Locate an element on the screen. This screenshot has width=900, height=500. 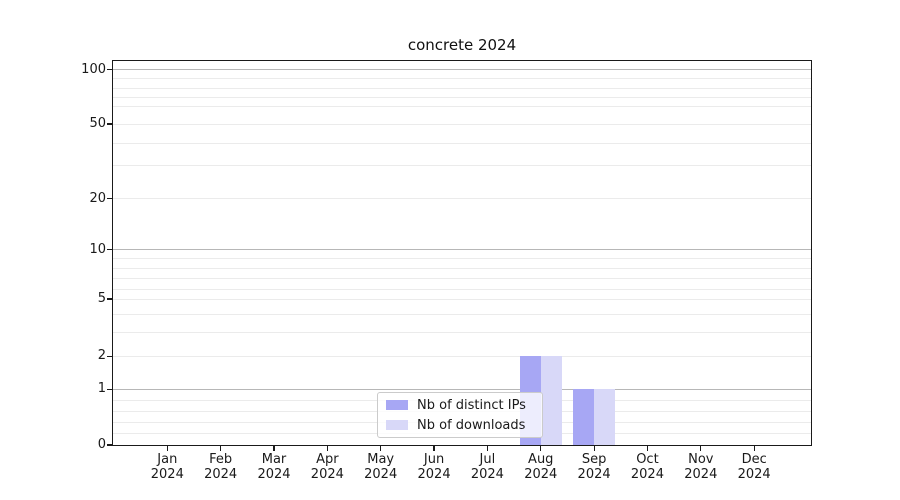
x-tick-label: Jul 2024 is located at coordinates (487, 467).